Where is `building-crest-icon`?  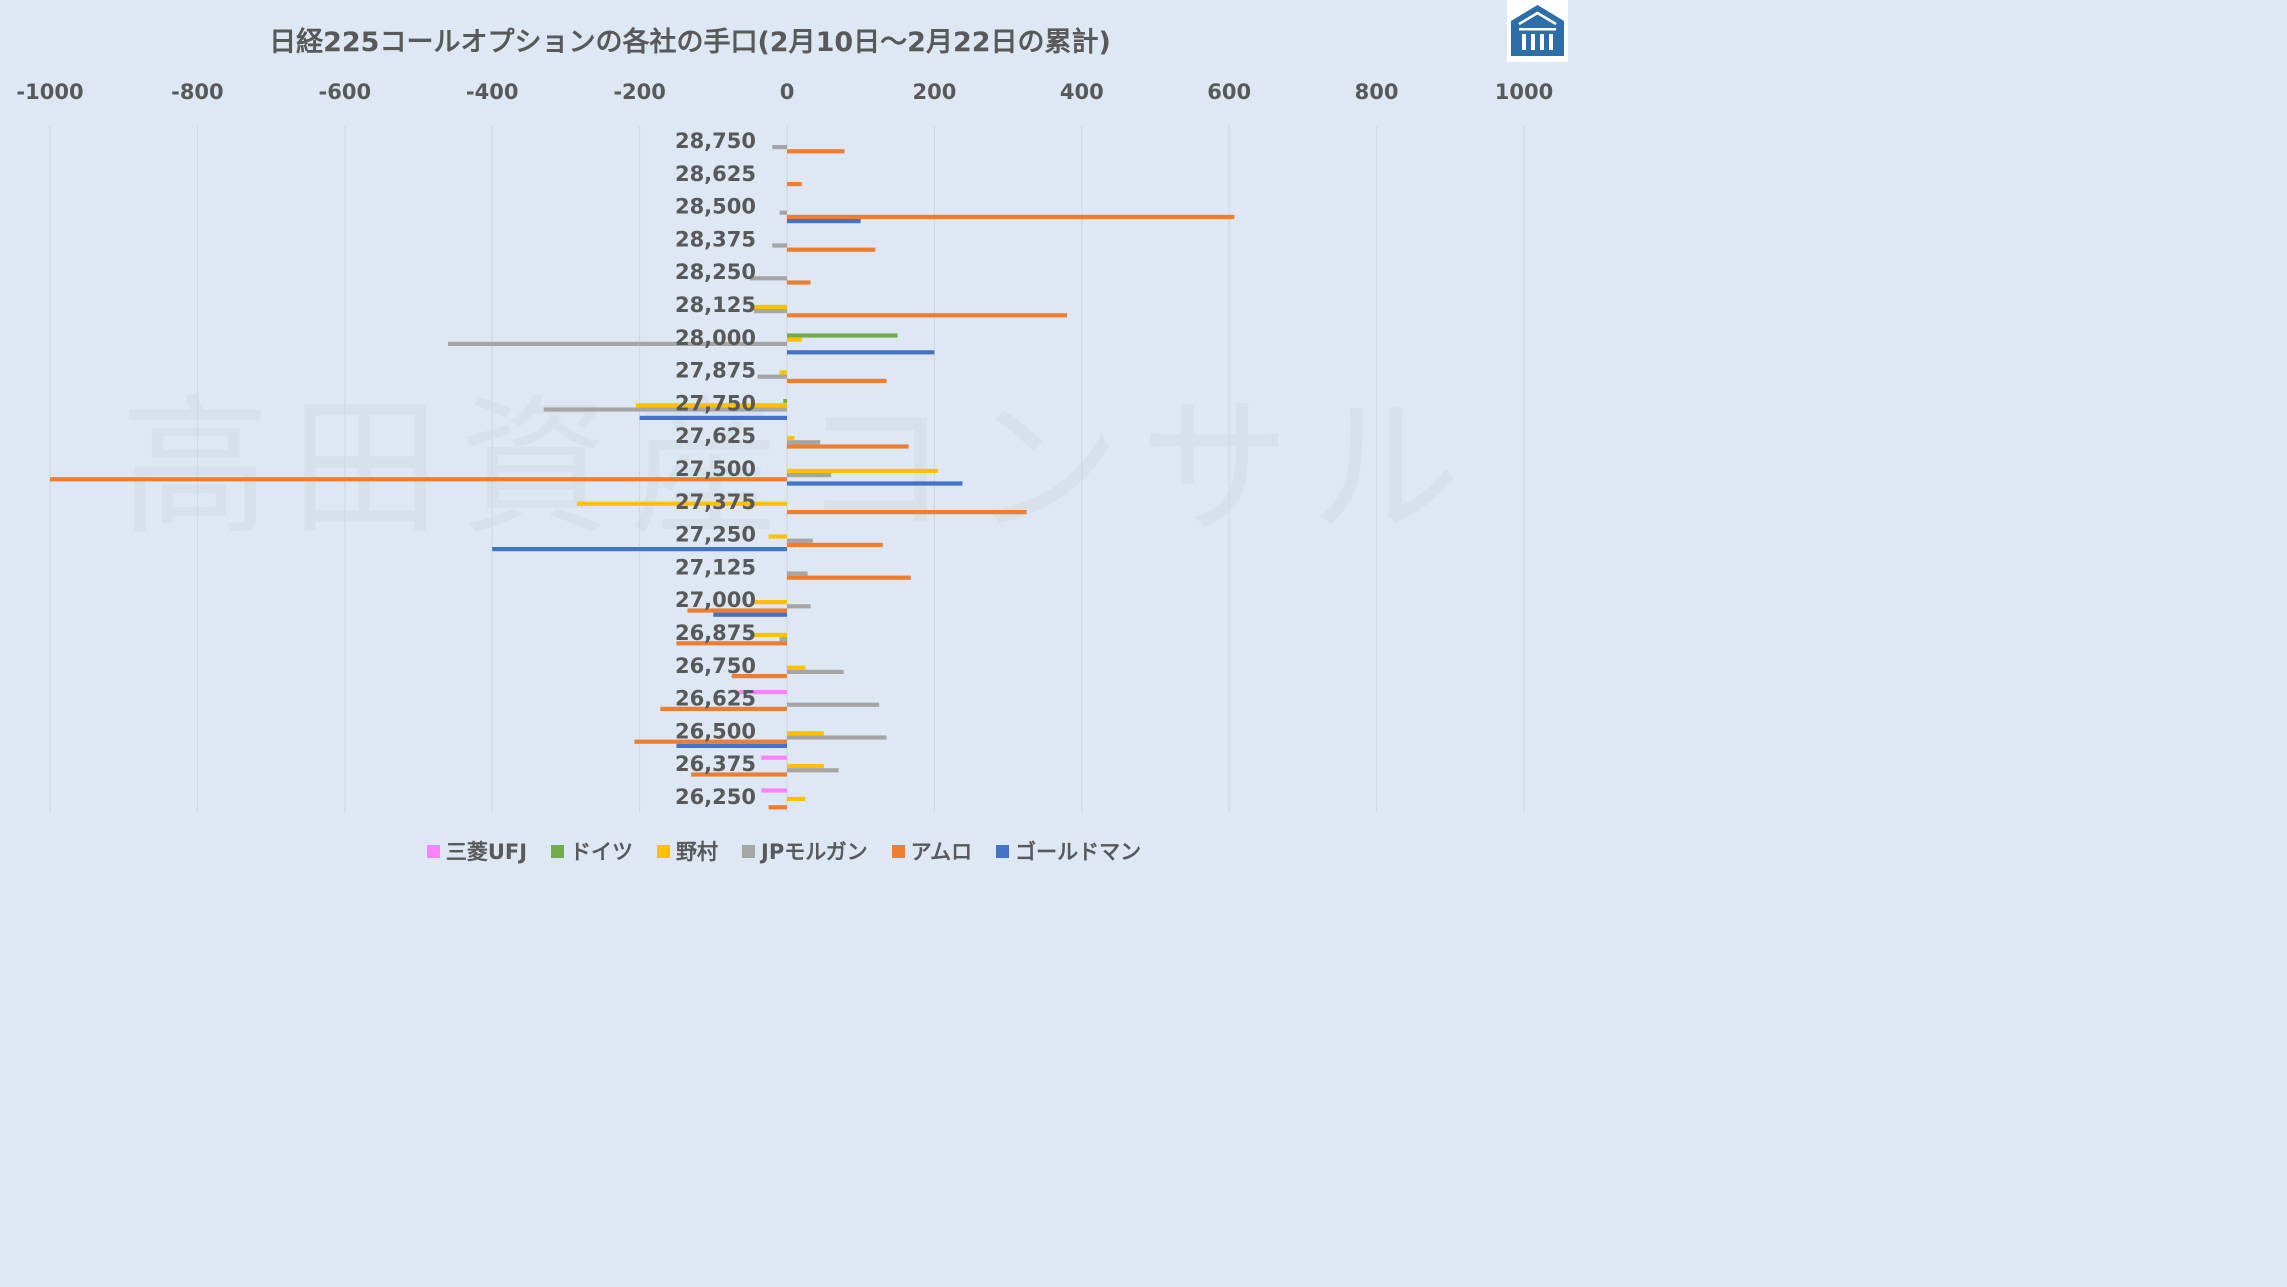 building-crest-icon is located at coordinates (1537, 30).